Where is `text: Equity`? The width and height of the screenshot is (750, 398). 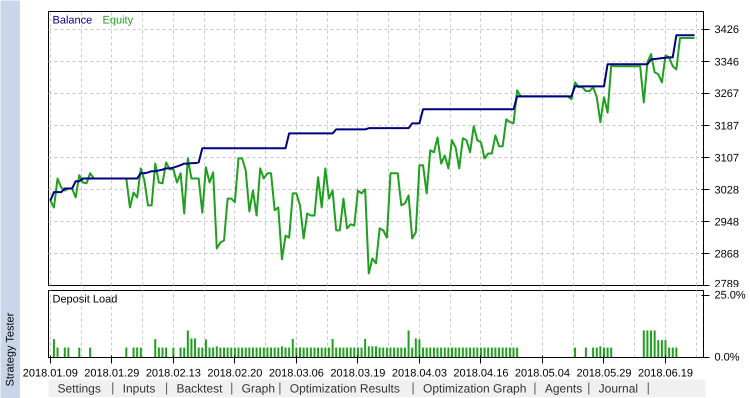
text: Equity is located at coordinates (118, 20).